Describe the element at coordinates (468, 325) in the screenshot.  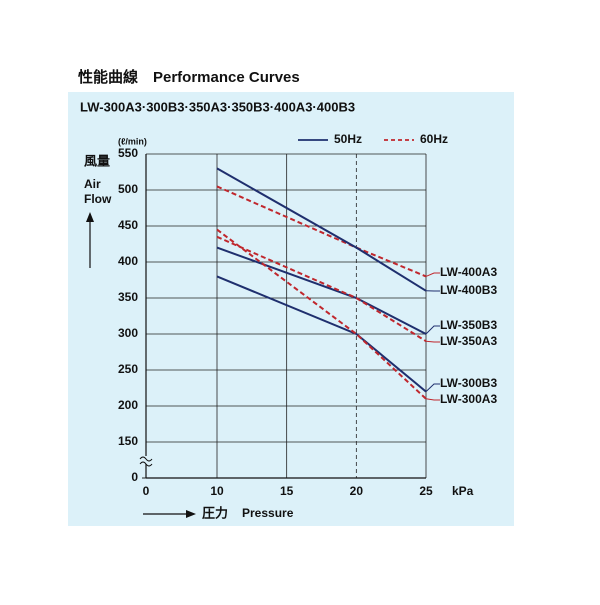
I see `series-label: LW-350B3` at that location.